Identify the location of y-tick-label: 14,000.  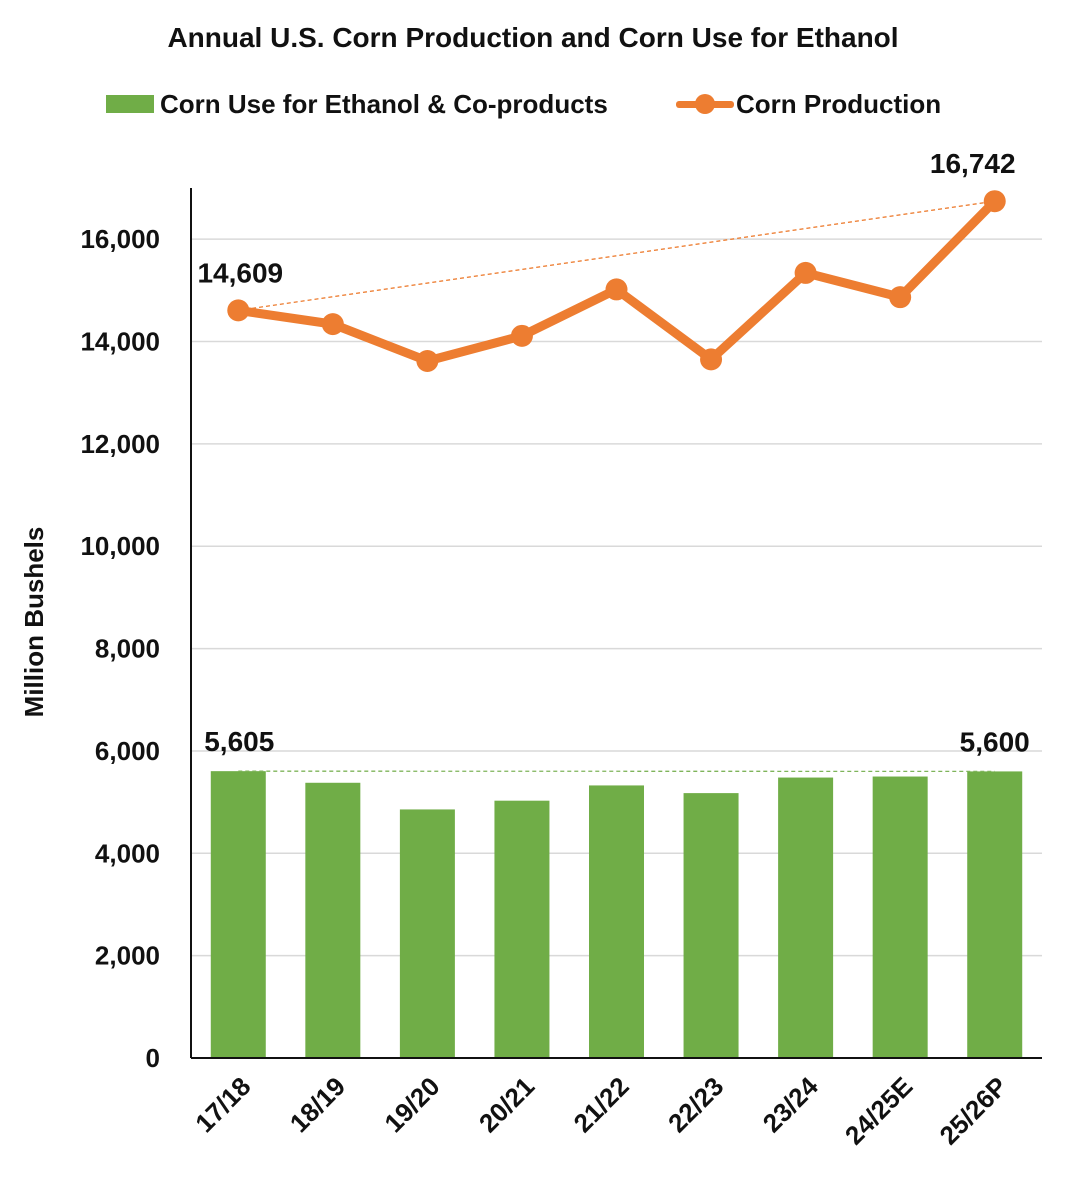
(120, 342).